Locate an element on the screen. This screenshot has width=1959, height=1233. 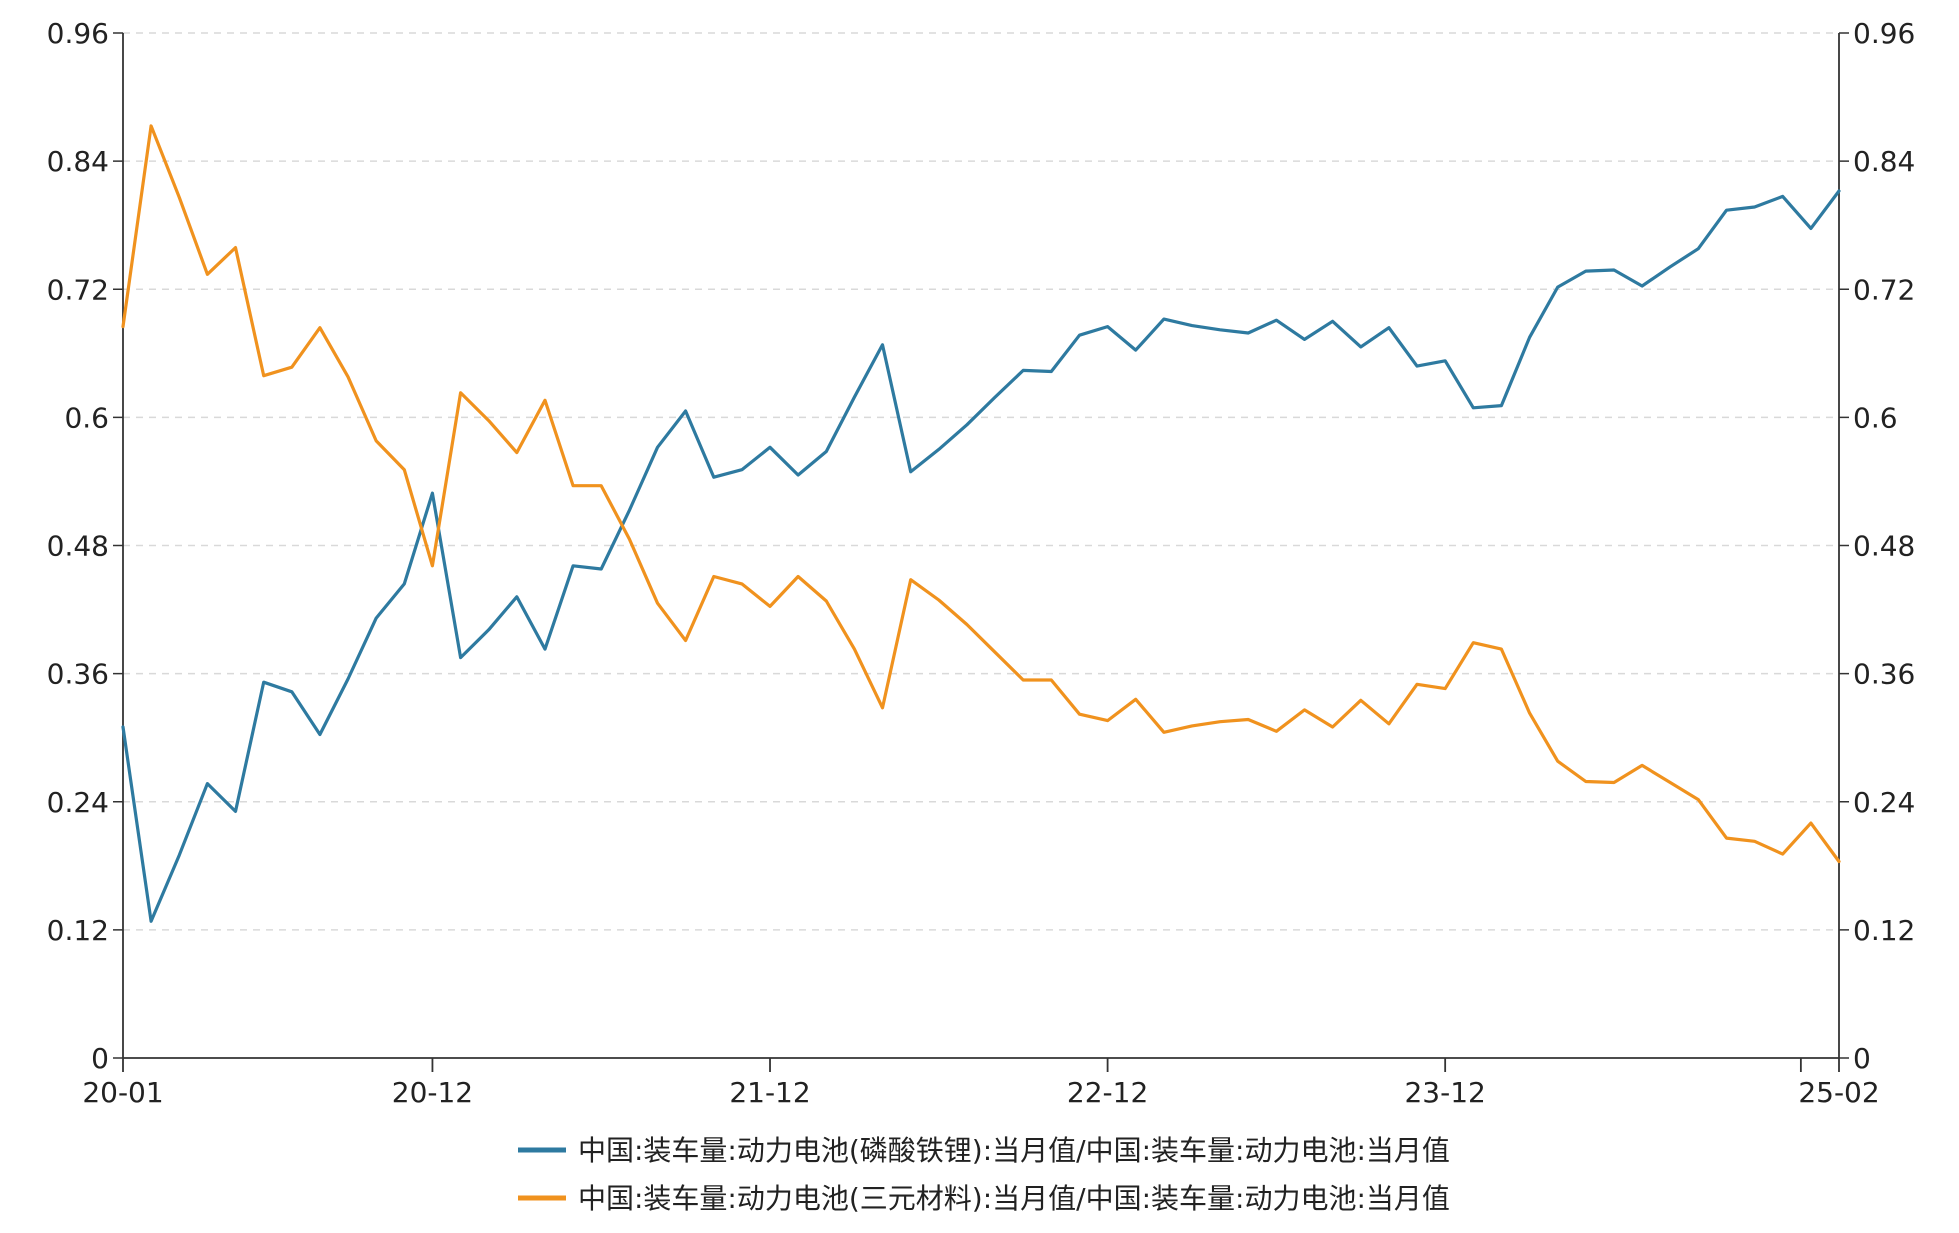
y-tick-label-right: 0.24 is located at coordinates (1884, 802).